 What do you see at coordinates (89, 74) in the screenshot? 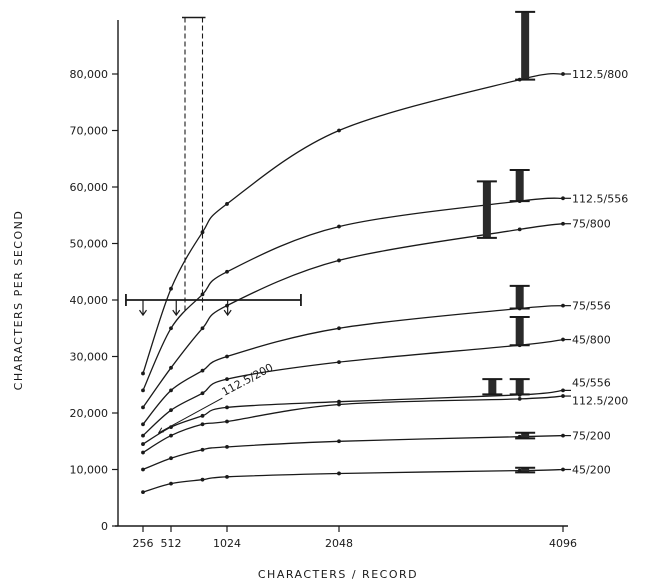
I see `y-tick-label: 80,000` at bounding box center [89, 74].